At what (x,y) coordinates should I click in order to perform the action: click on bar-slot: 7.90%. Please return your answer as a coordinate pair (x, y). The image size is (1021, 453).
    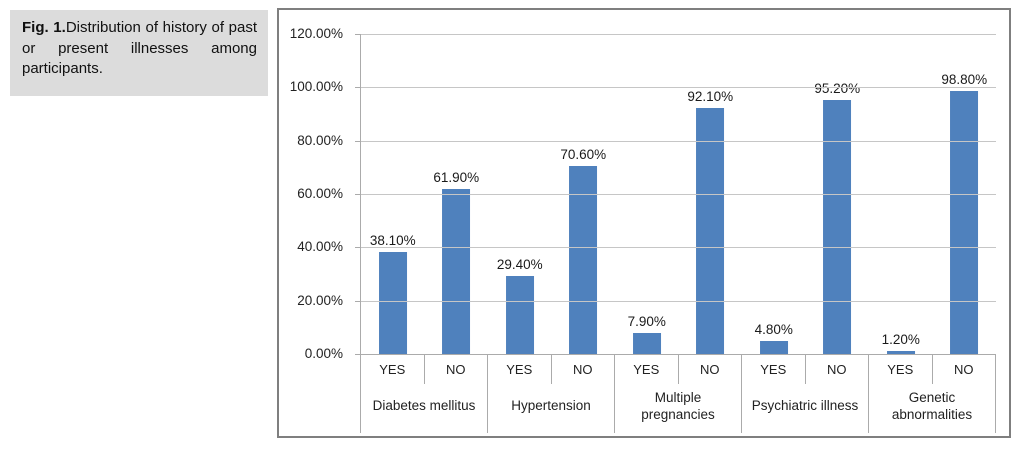
    Looking at the image, I should click on (647, 194).